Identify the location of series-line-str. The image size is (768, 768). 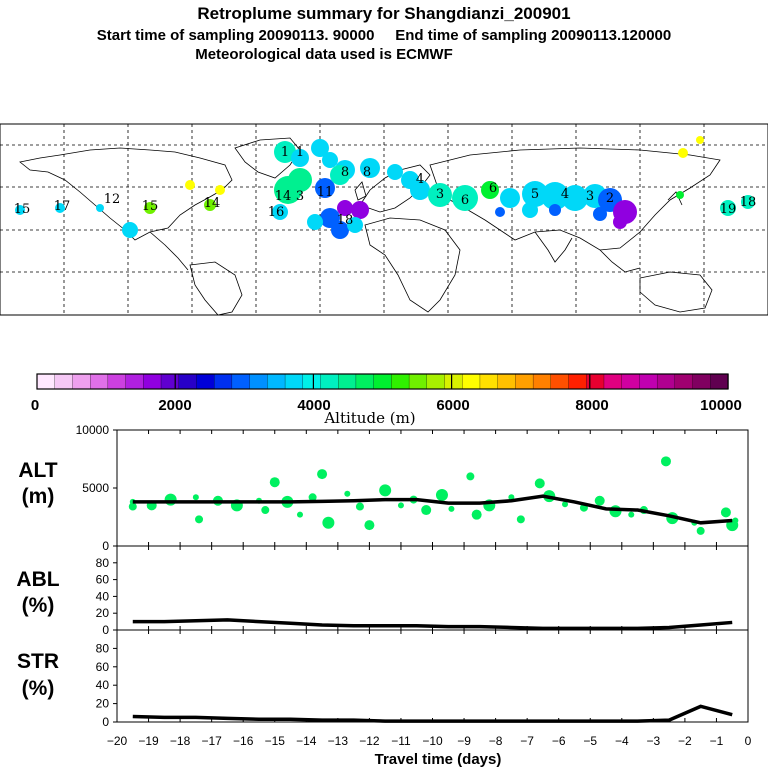
(432, 713).